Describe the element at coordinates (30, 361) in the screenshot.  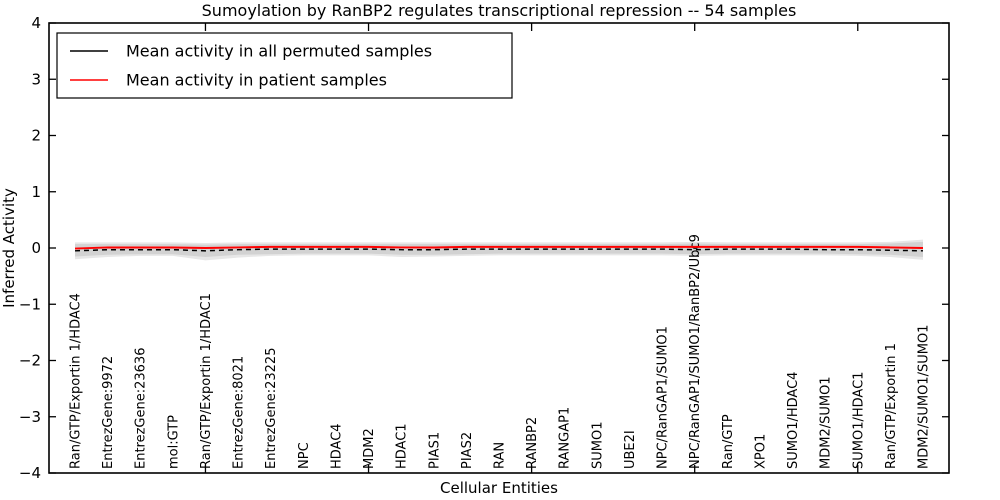
I see `y-tick-label: −2` at that location.